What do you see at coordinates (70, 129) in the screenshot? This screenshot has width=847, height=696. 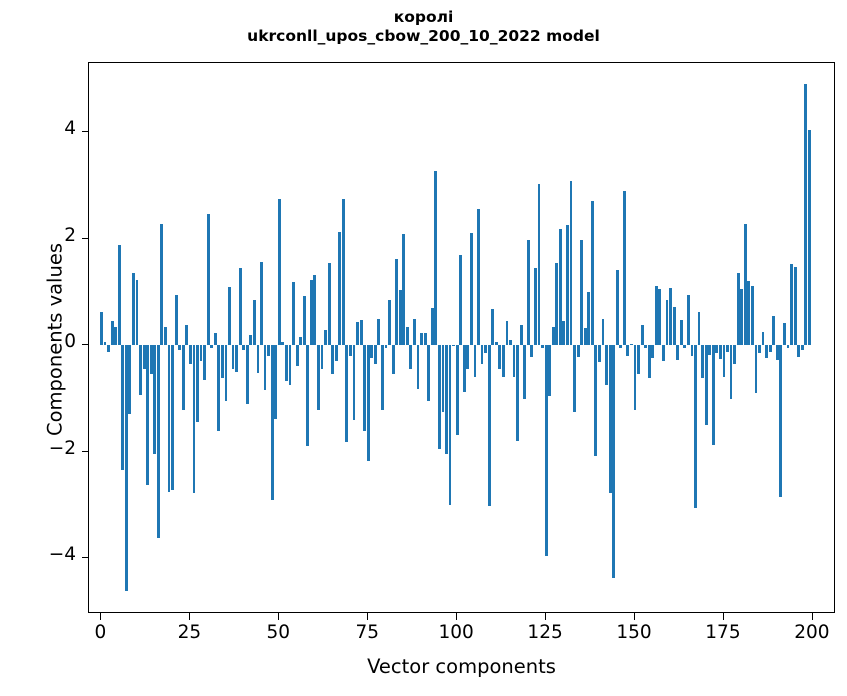 I see `y-tick-label: 4` at bounding box center [70, 129].